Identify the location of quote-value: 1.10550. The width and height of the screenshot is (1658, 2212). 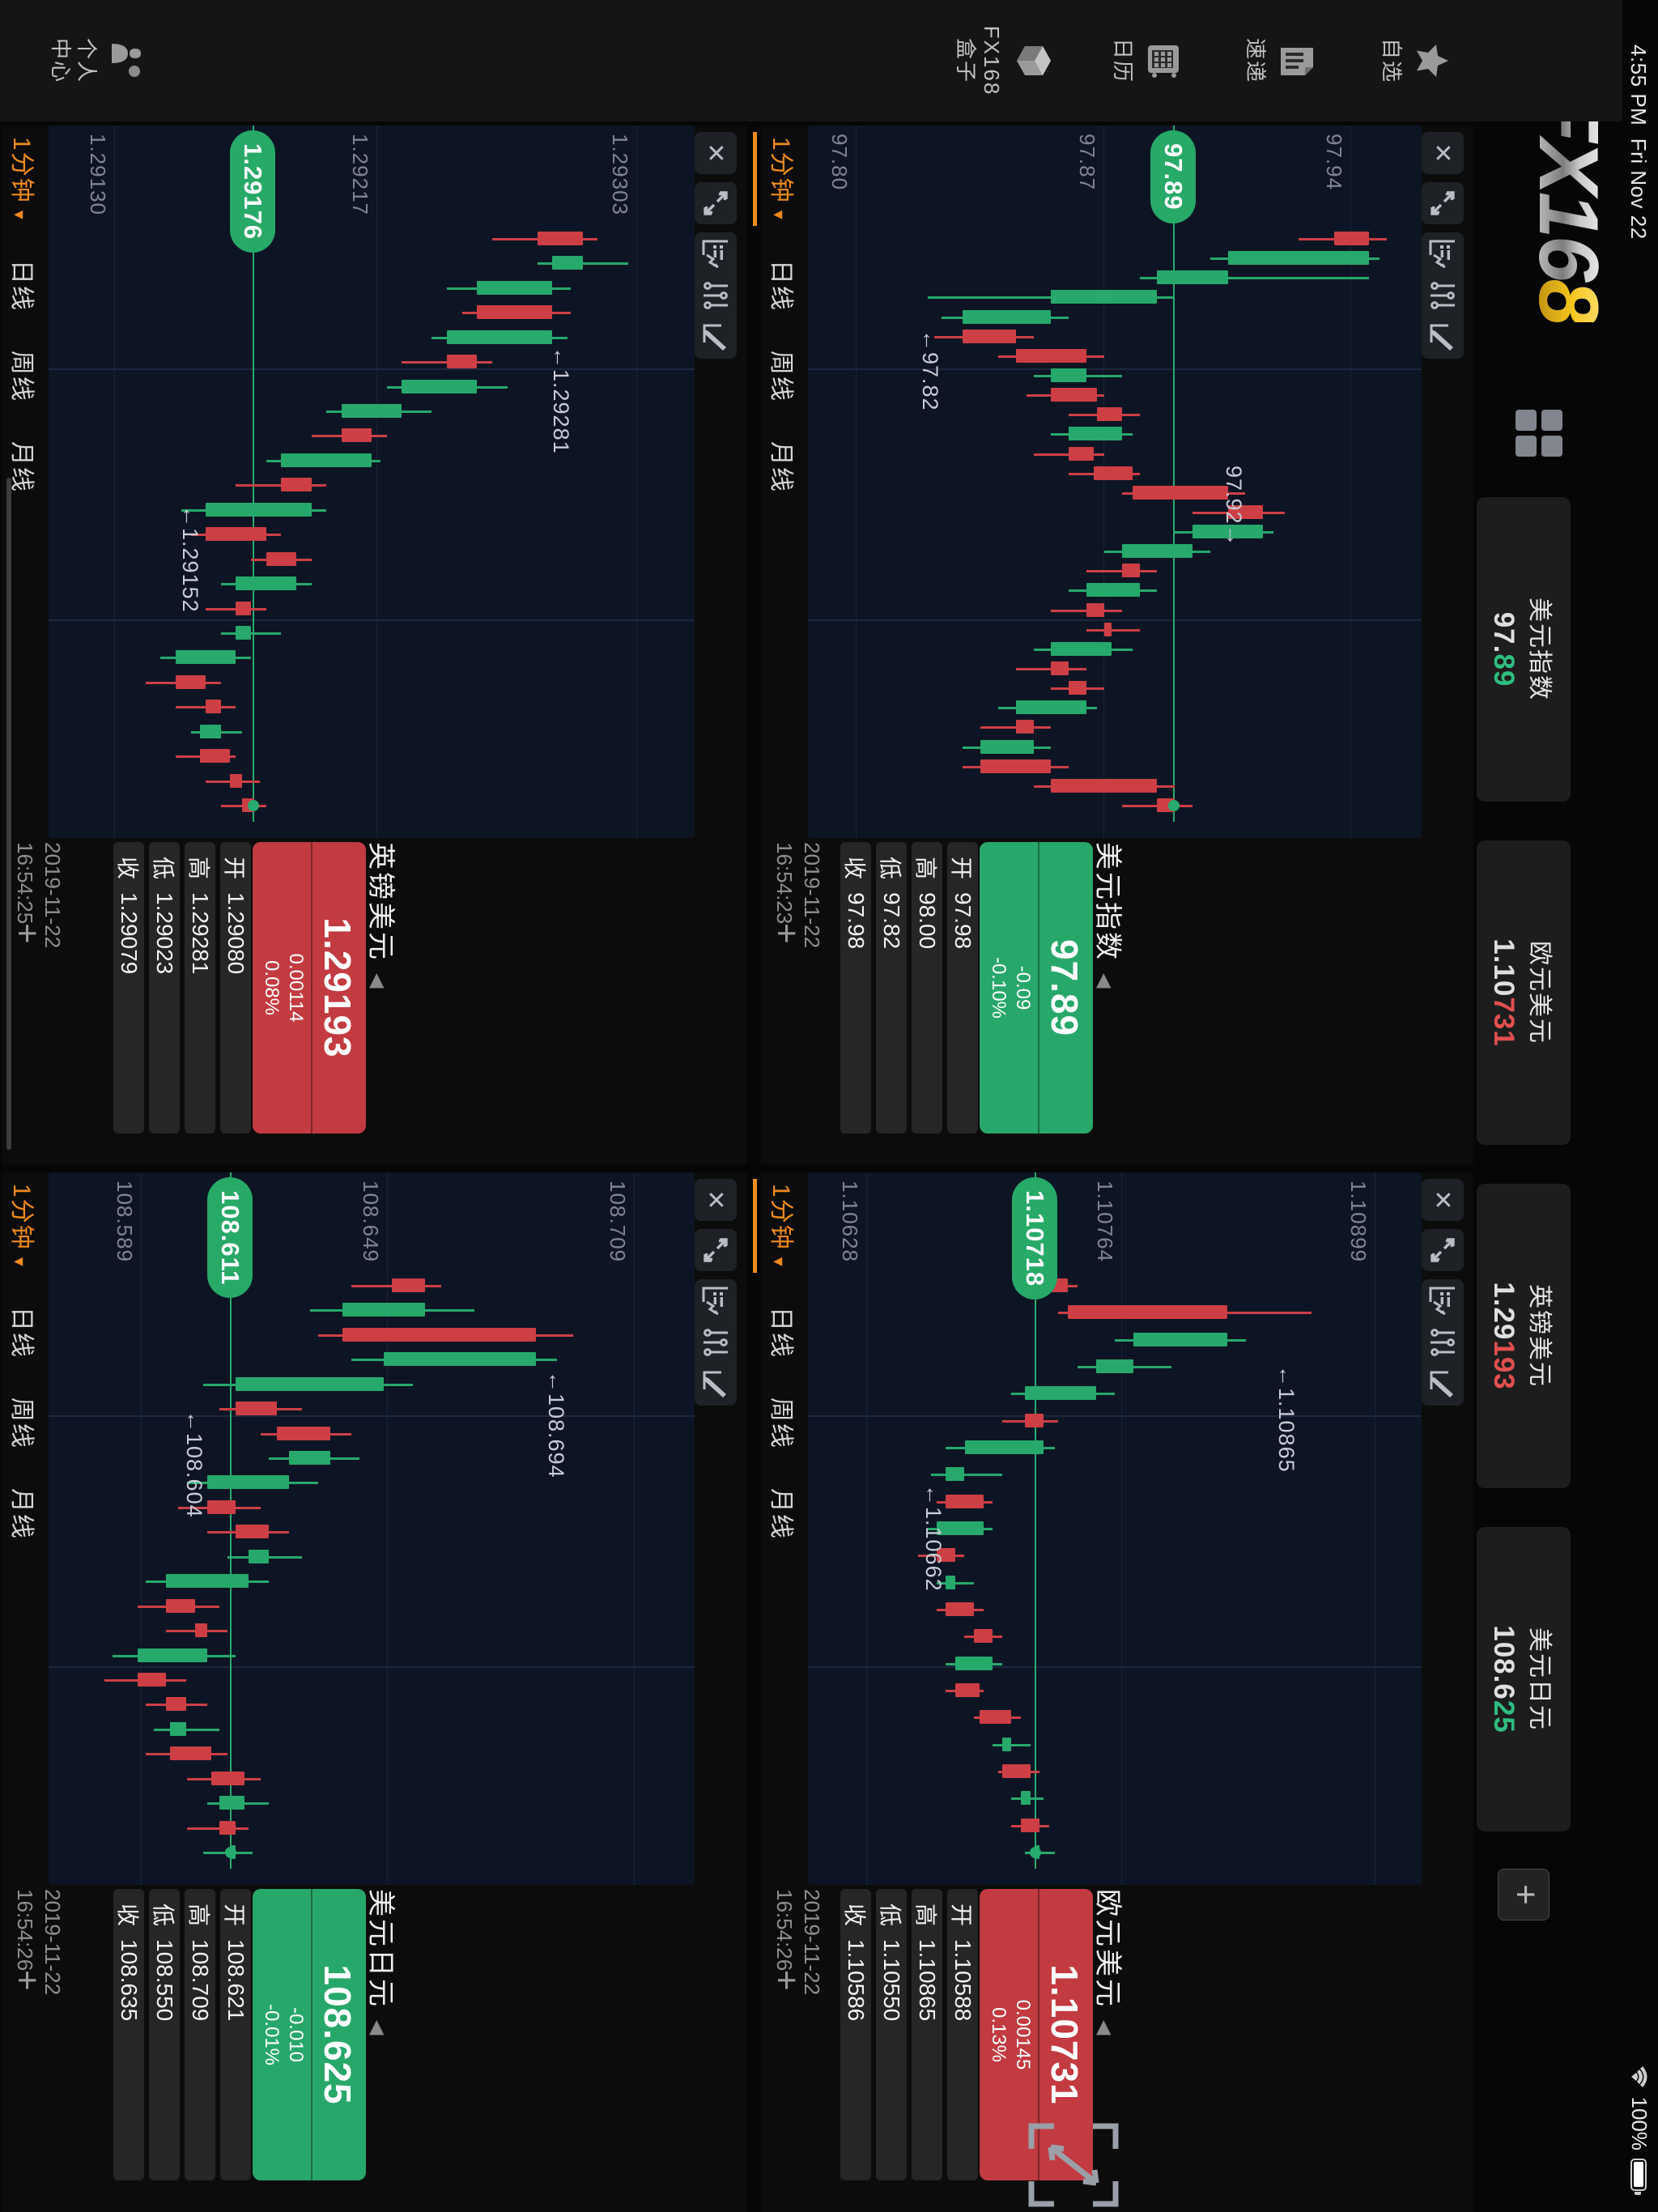
(891, 1981).